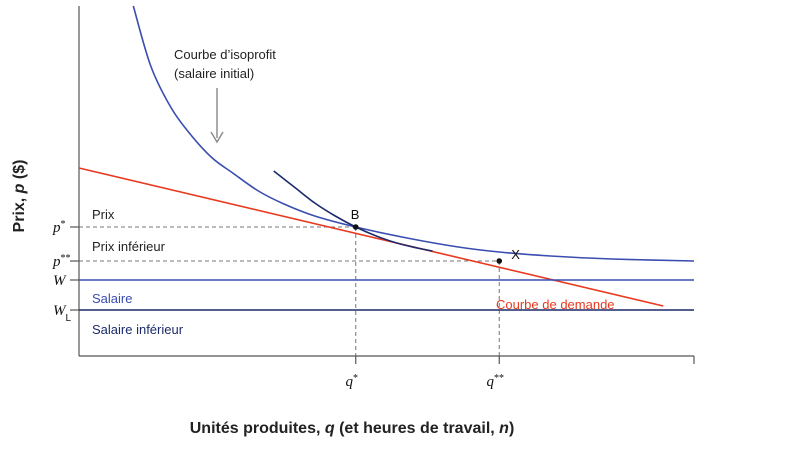 This screenshot has height=459, width=810. What do you see at coordinates (138, 329) in the screenshot?
I see `region-label-salaire-inferieur: Salaire inférieur` at bounding box center [138, 329].